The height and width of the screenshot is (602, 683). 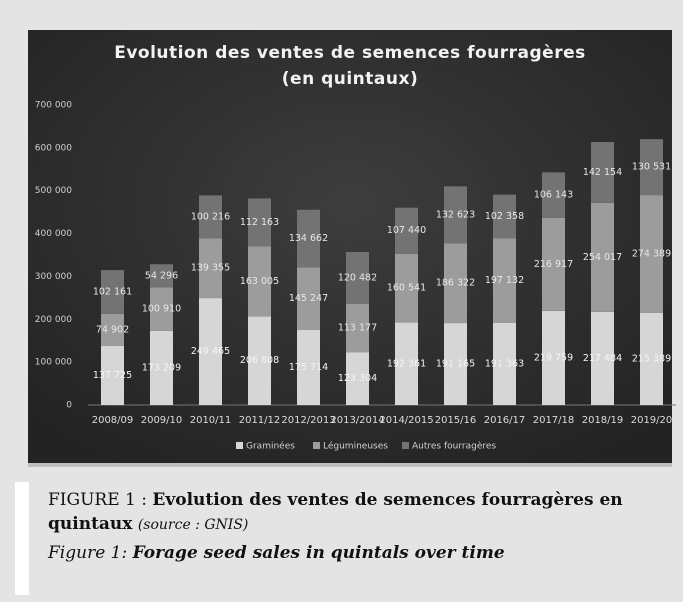 I want to click on data-label: 74 902, so click(x=112, y=329).